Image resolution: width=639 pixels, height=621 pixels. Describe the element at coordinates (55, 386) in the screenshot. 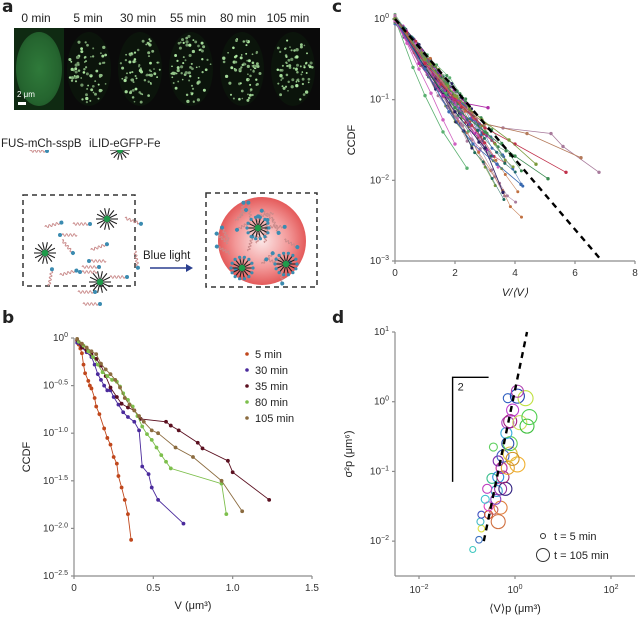

I see `y-tick-label: 10−0.5` at that location.